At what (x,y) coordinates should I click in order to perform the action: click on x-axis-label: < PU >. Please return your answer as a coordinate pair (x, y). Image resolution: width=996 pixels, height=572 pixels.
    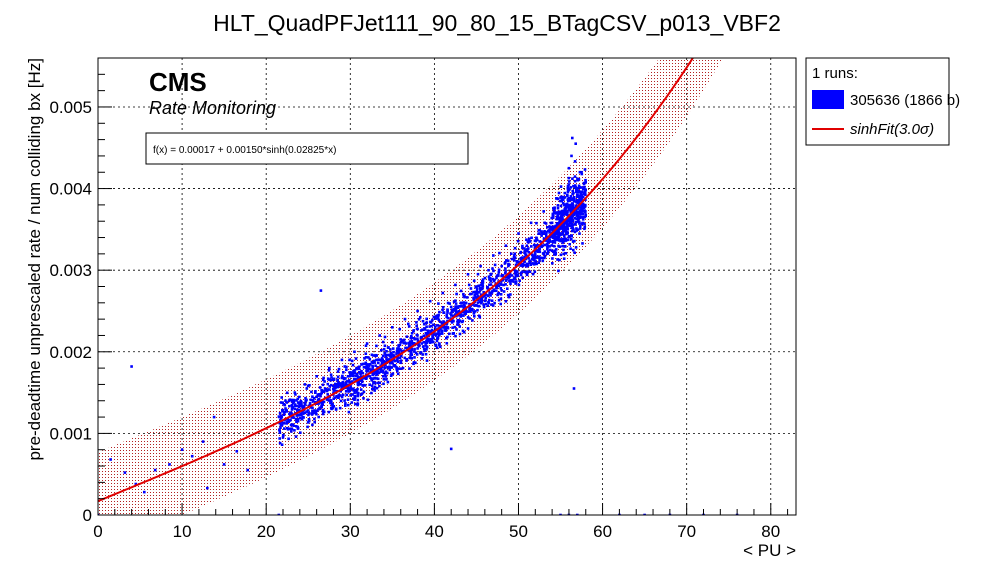
    Looking at the image, I should click on (769, 550).